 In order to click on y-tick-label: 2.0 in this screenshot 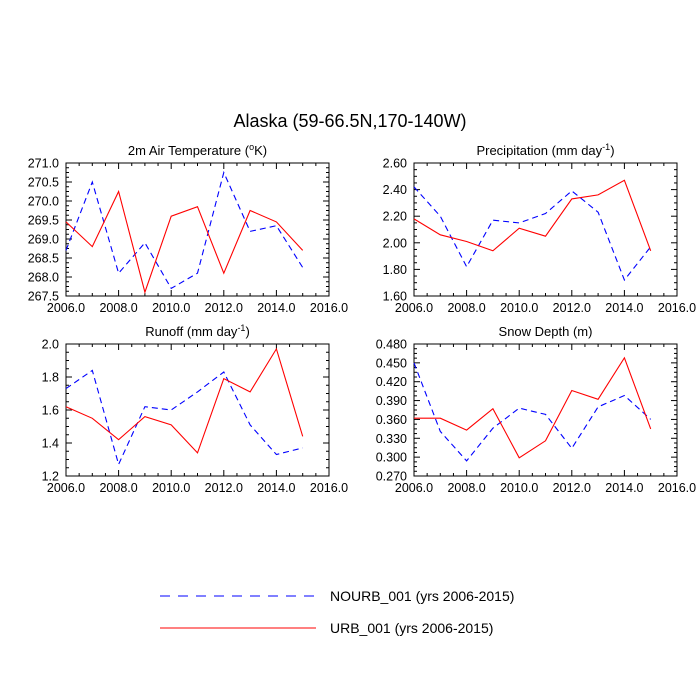, I will do `click(50, 345)`.